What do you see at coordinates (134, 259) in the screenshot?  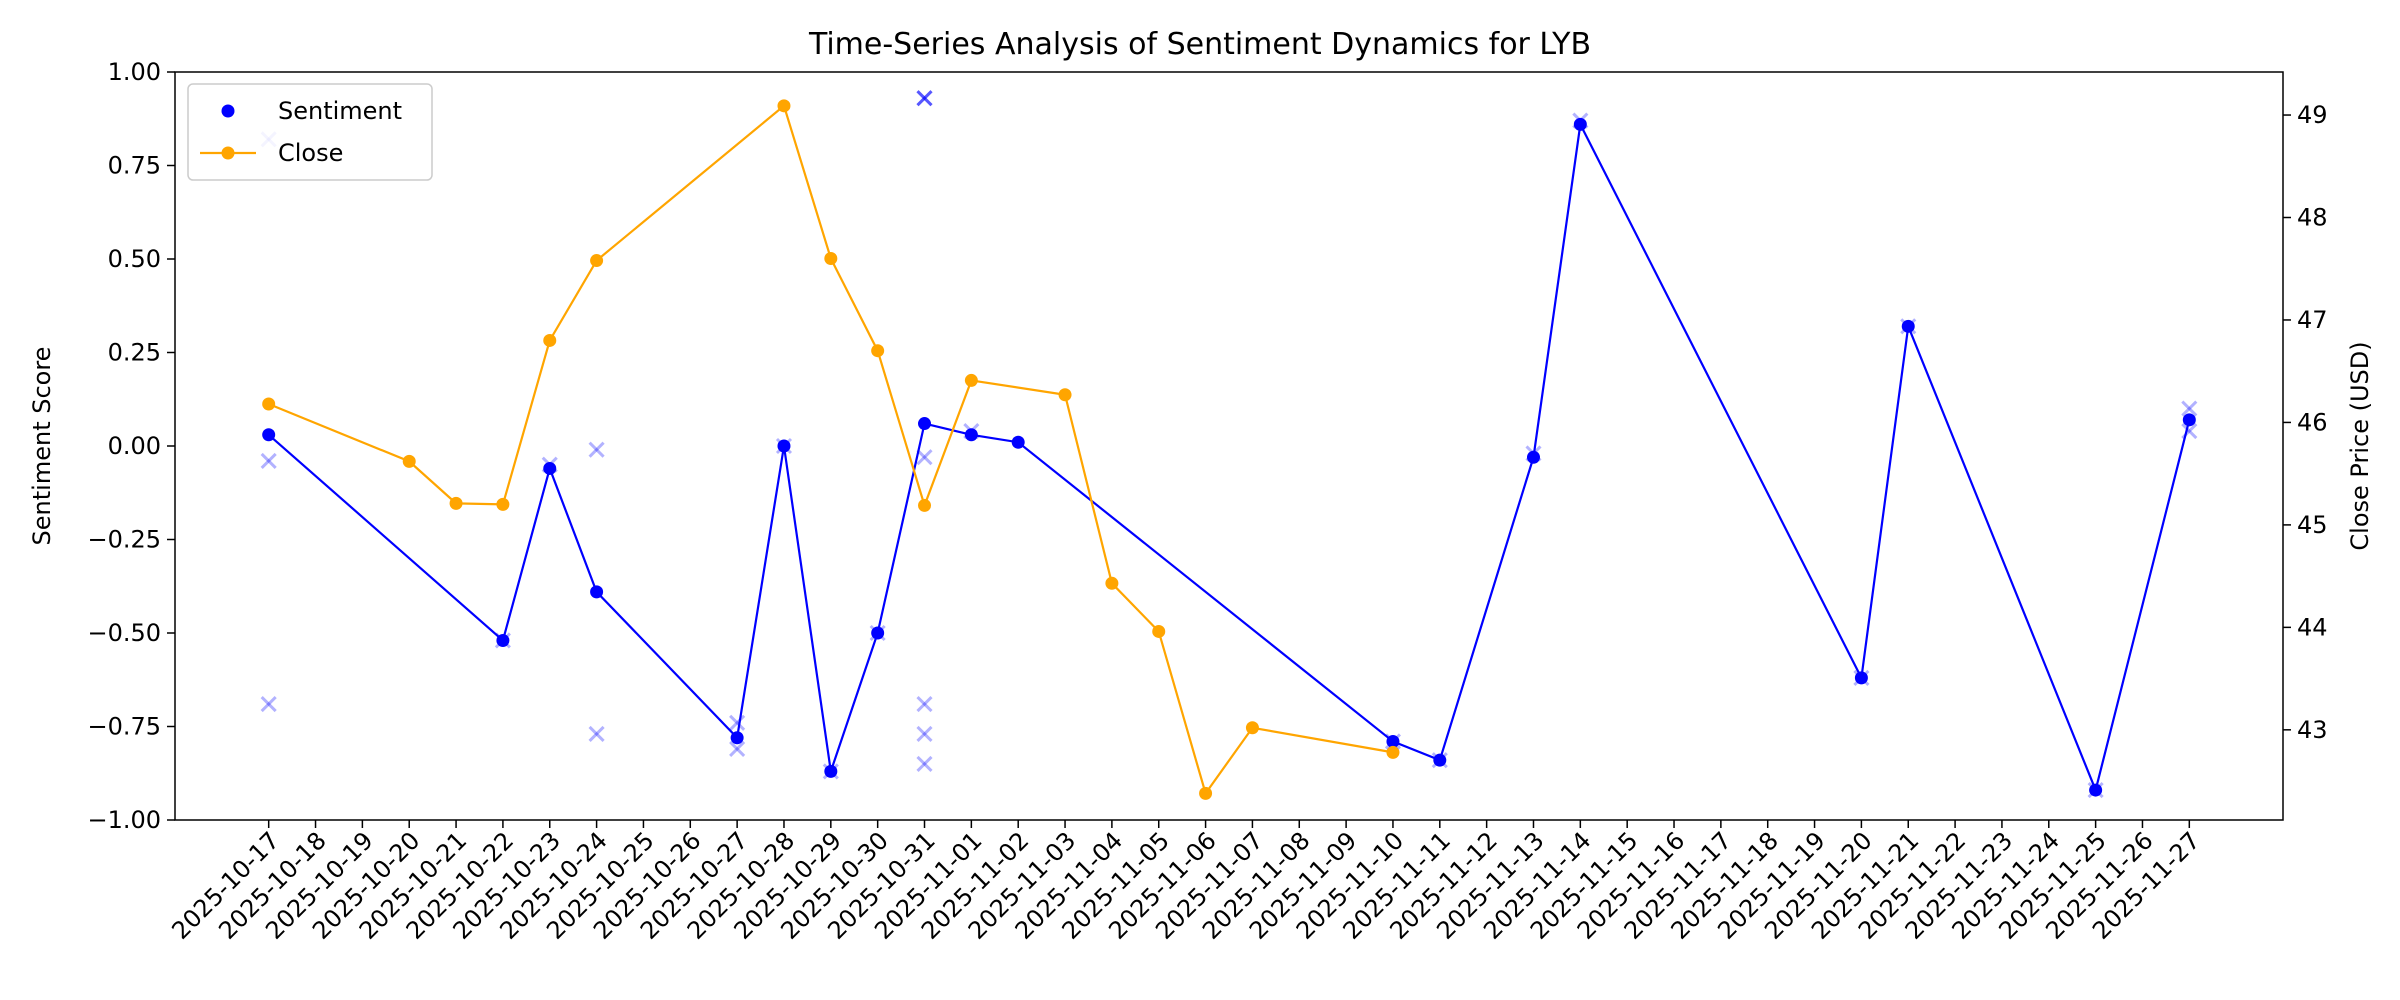 I see `y-tick-label: 0.50` at bounding box center [134, 259].